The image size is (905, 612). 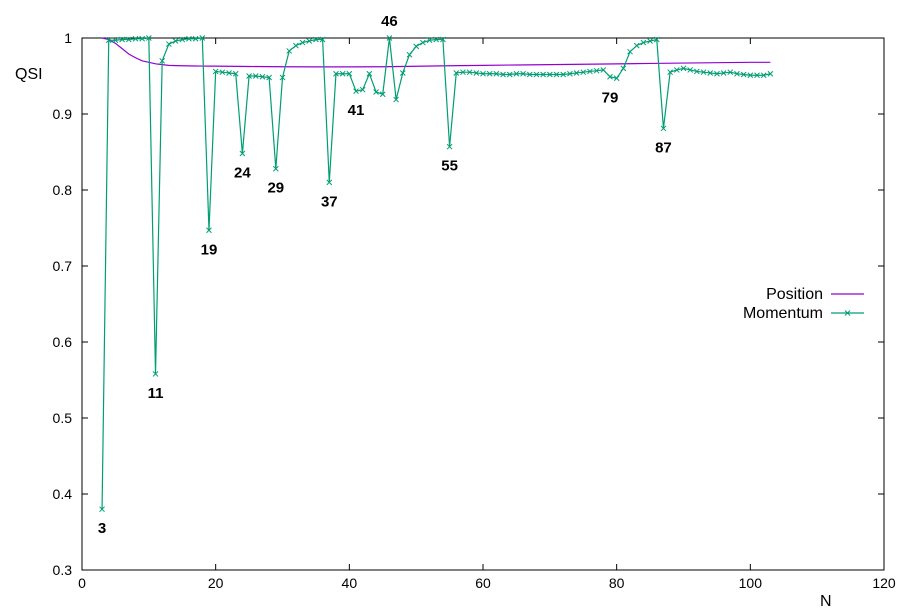 What do you see at coordinates (102, 528) in the screenshot?
I see `annotation-label: 3` at bounding box center [102, 528].